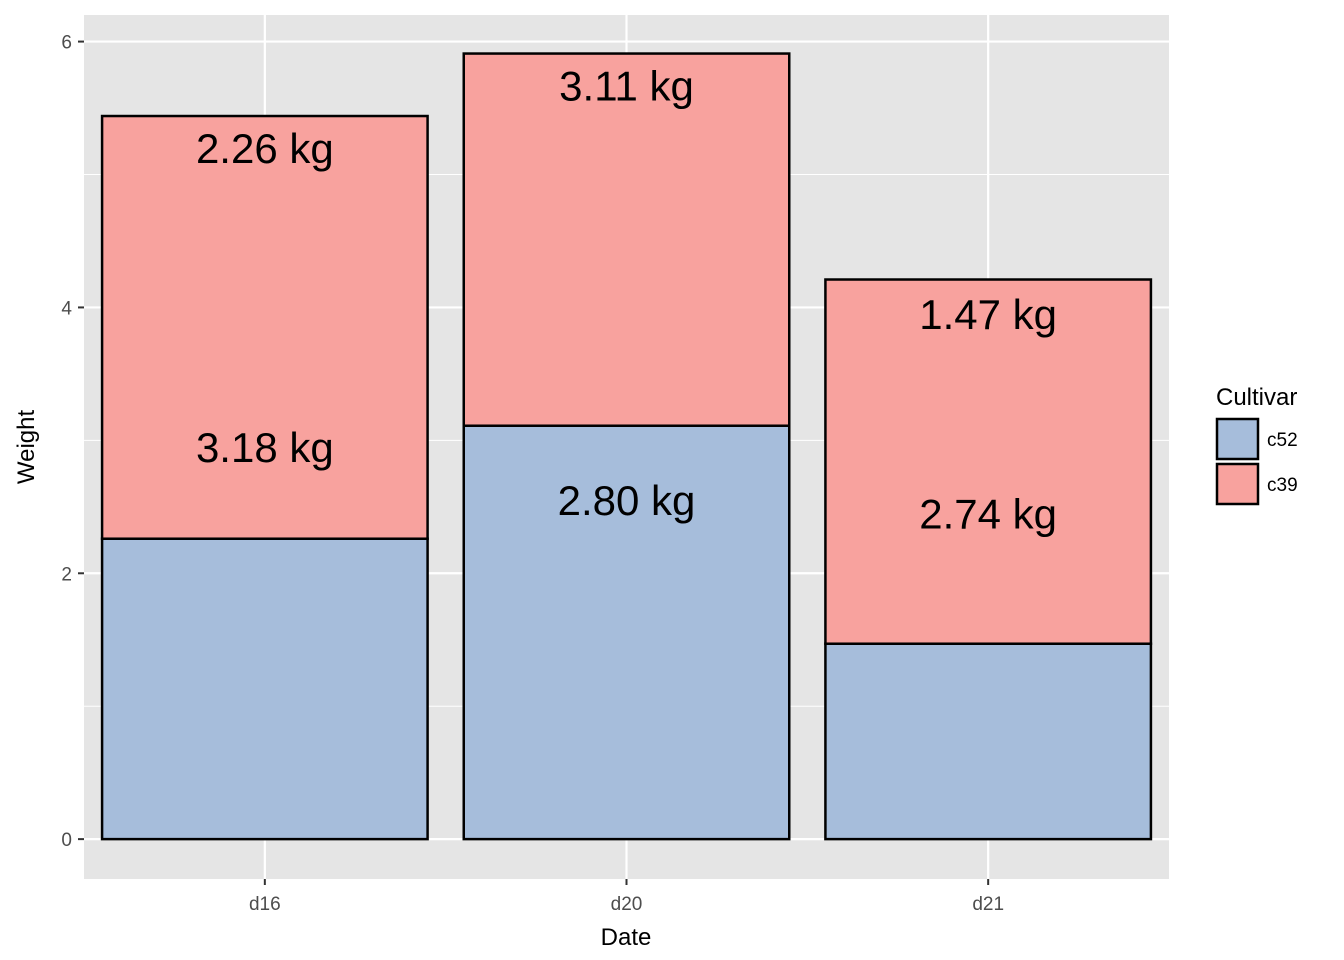 This screenshot has width=1344, height=960. Describe the element at coordinates (265, 904) in the screenshot. I see `x-tick-label: d16` at that location.